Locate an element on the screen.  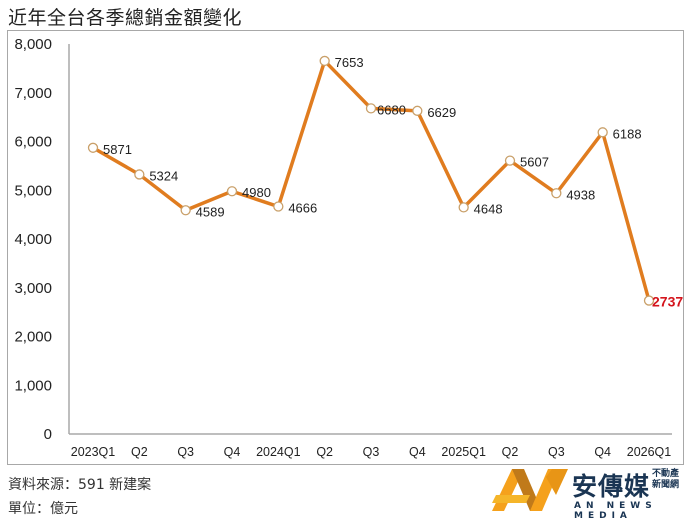
data-label: 4589 is located at coordinates (210, 211).